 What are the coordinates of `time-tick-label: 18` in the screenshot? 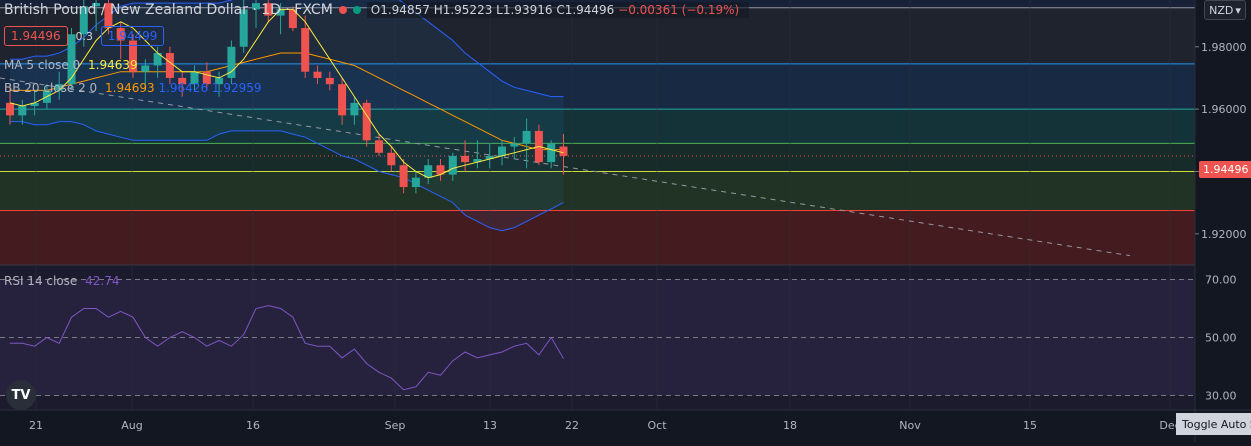 It's located at (790, 425).